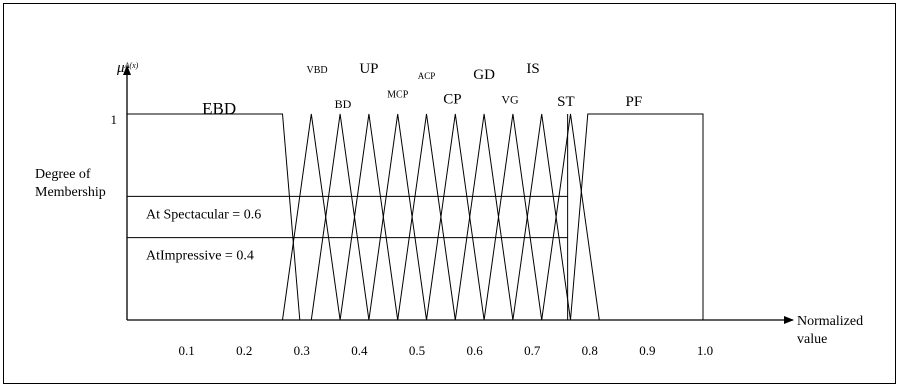 The height and width of the screenshot is (388, 902). What do you see at coordinates (474, 350) in the screenshot?
I see `x-tick-label: 0.6` at bounding box center [474, 350].